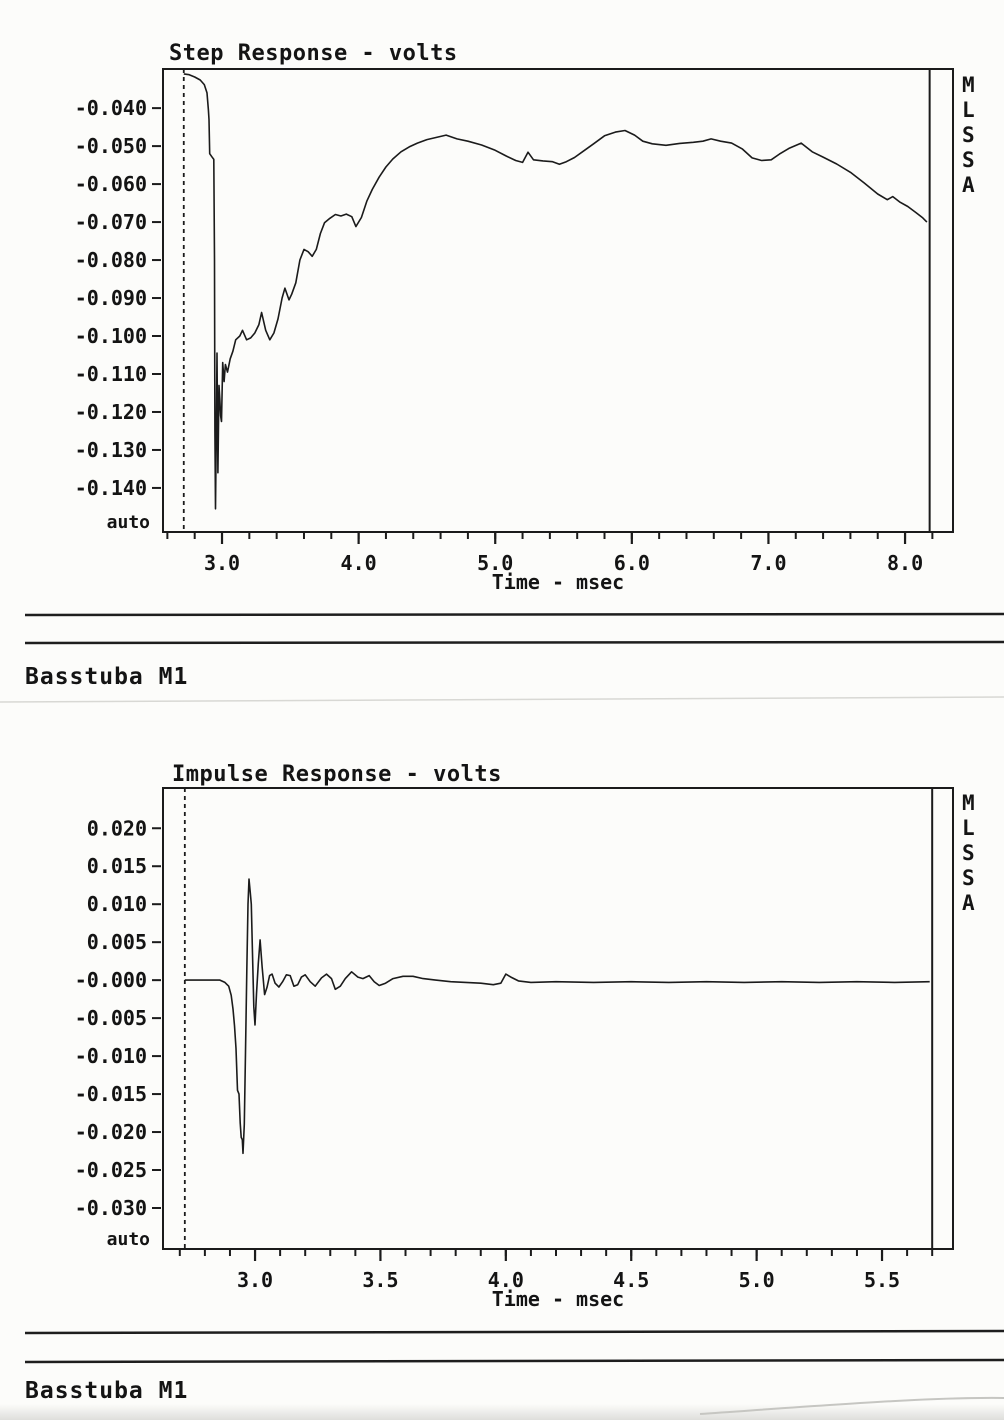  I want to click on y-tick-label: -0.100, so click(111, 336).